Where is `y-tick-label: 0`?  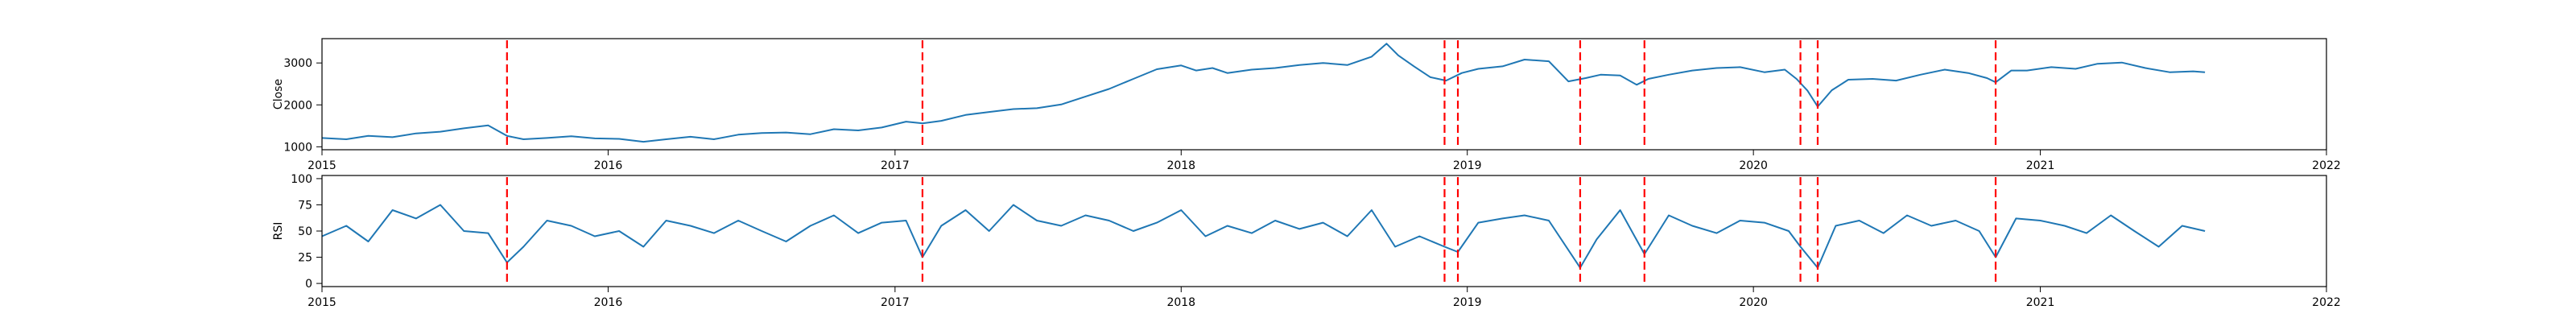
y-tick-label: 0 is located at coordinates (308, 284).